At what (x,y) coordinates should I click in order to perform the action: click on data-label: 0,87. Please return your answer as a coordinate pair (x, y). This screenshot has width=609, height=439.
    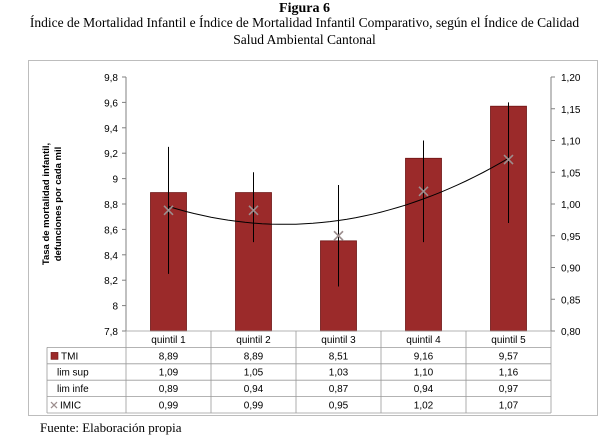
    Looking at the image, I should click on (339, 389).